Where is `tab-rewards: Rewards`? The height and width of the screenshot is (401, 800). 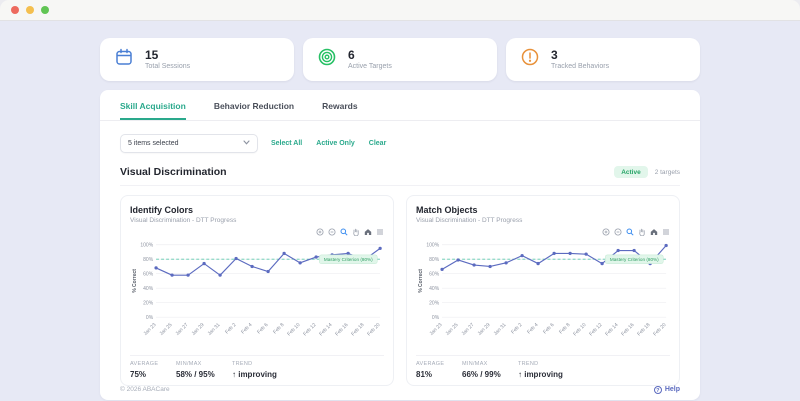 tab-rewards: Rewards is located at coordinates (340, 106).